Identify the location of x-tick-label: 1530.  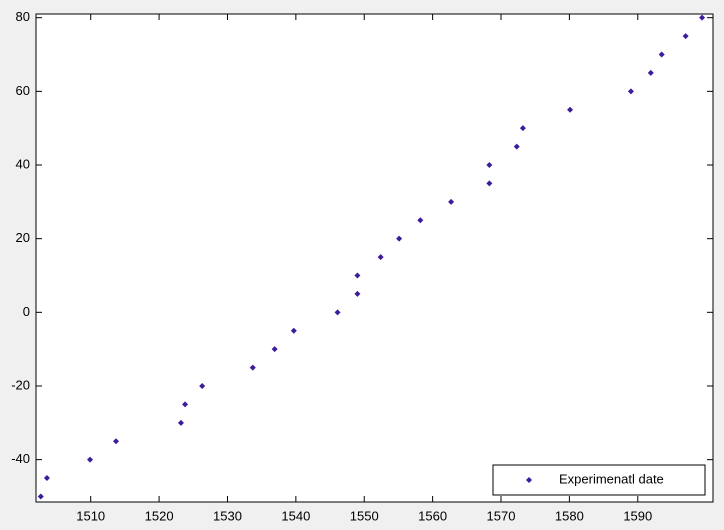
(227, 515).